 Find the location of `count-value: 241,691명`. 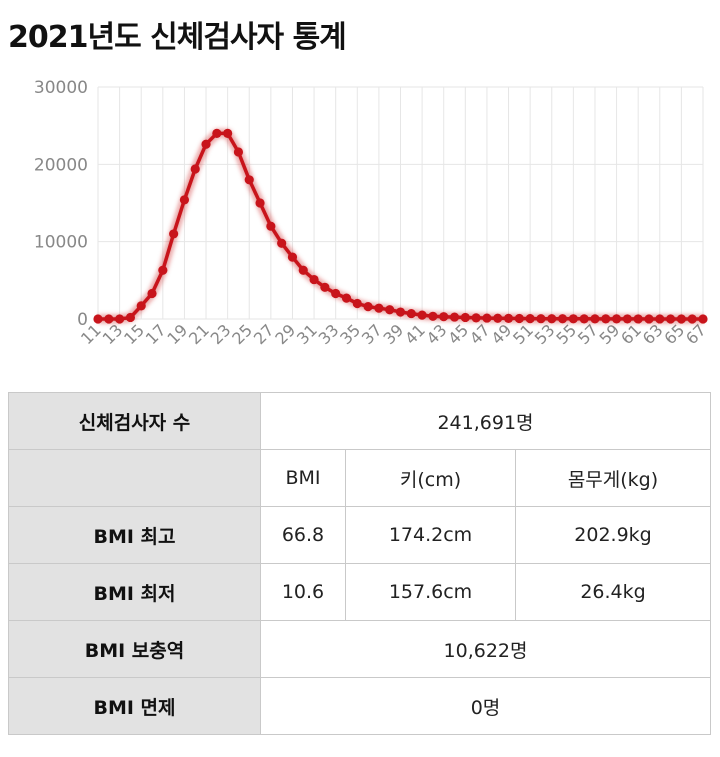

count-value: 241,691명 is located at coordinates (485, 421).